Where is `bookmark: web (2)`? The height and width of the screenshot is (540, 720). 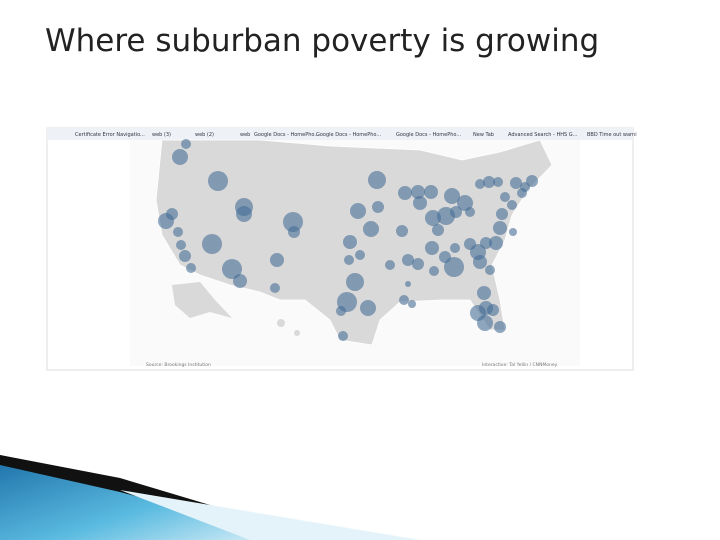 bookmark: web (2) is located at coordinates (204, 135).